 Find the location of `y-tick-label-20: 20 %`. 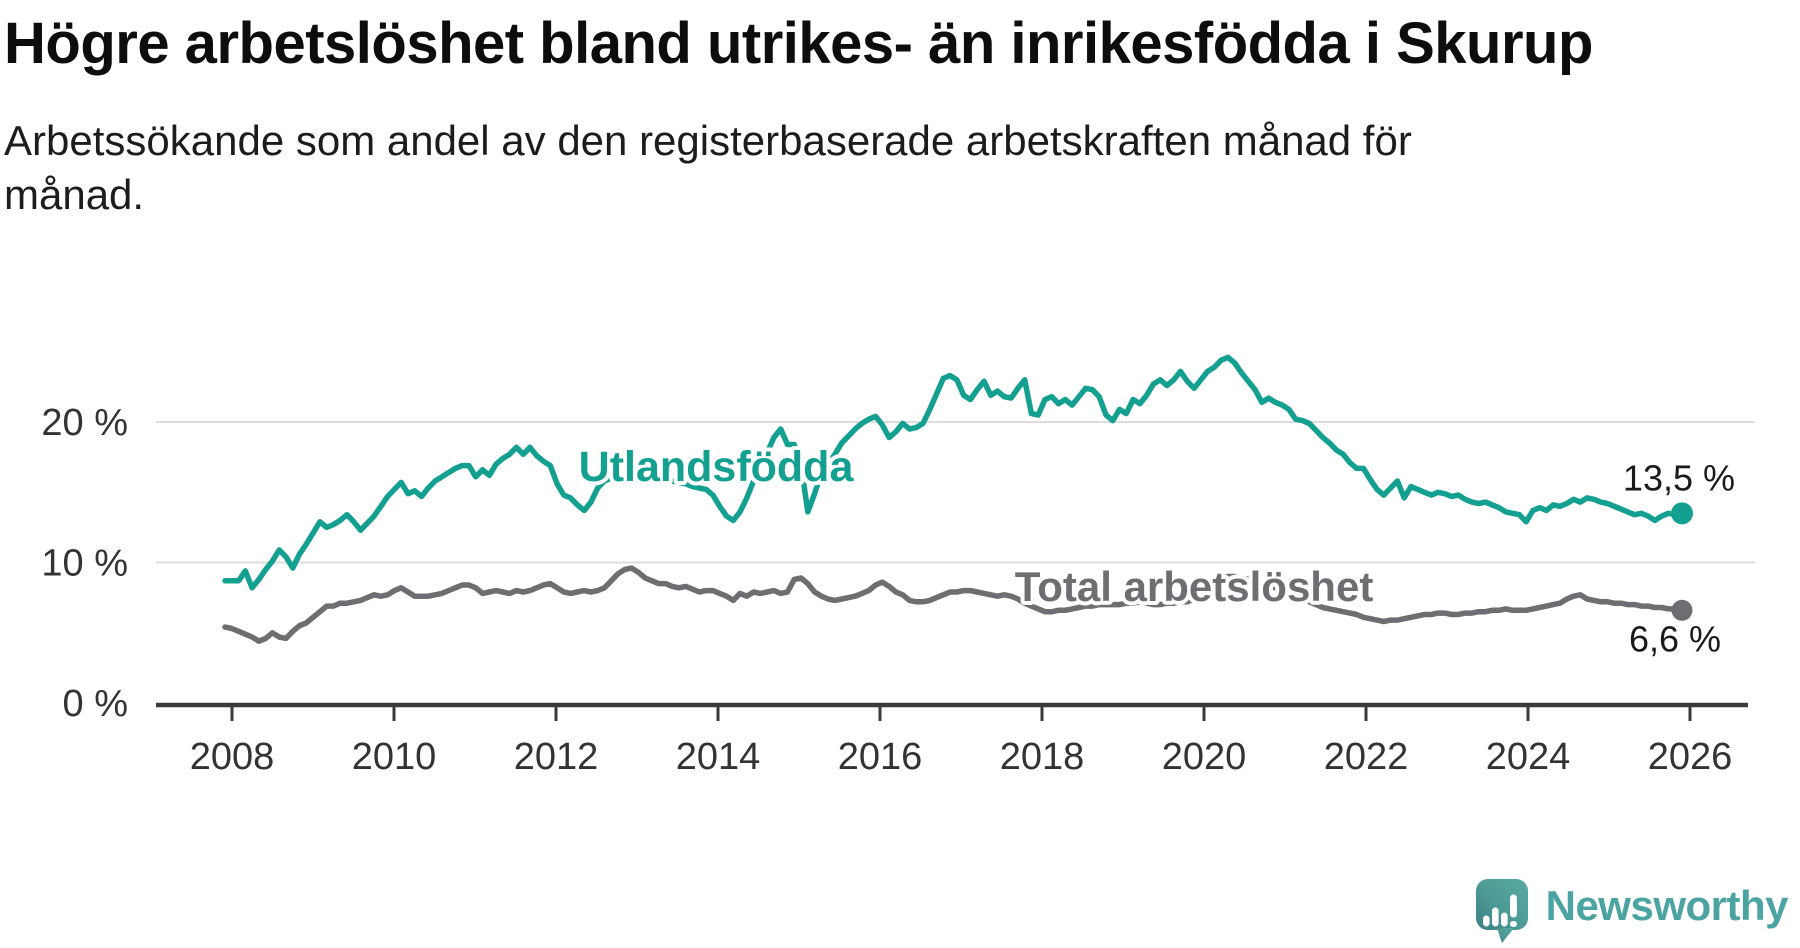

y-tick-label-20: 20 % is located at coordinates (84, 423).